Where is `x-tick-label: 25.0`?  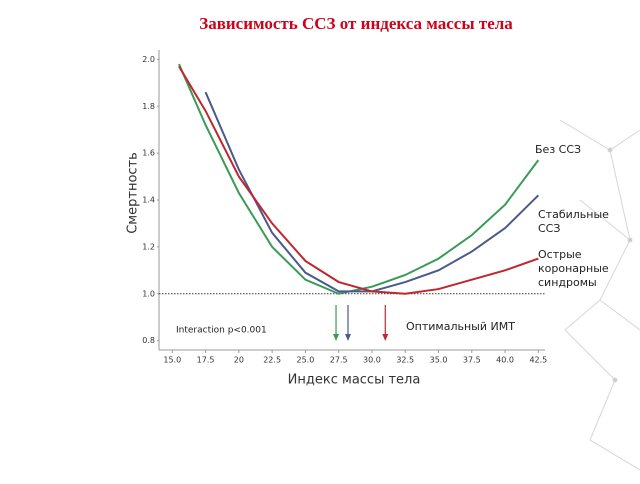 x-tick-label: 25.0 is located at coordinates (306, 360).